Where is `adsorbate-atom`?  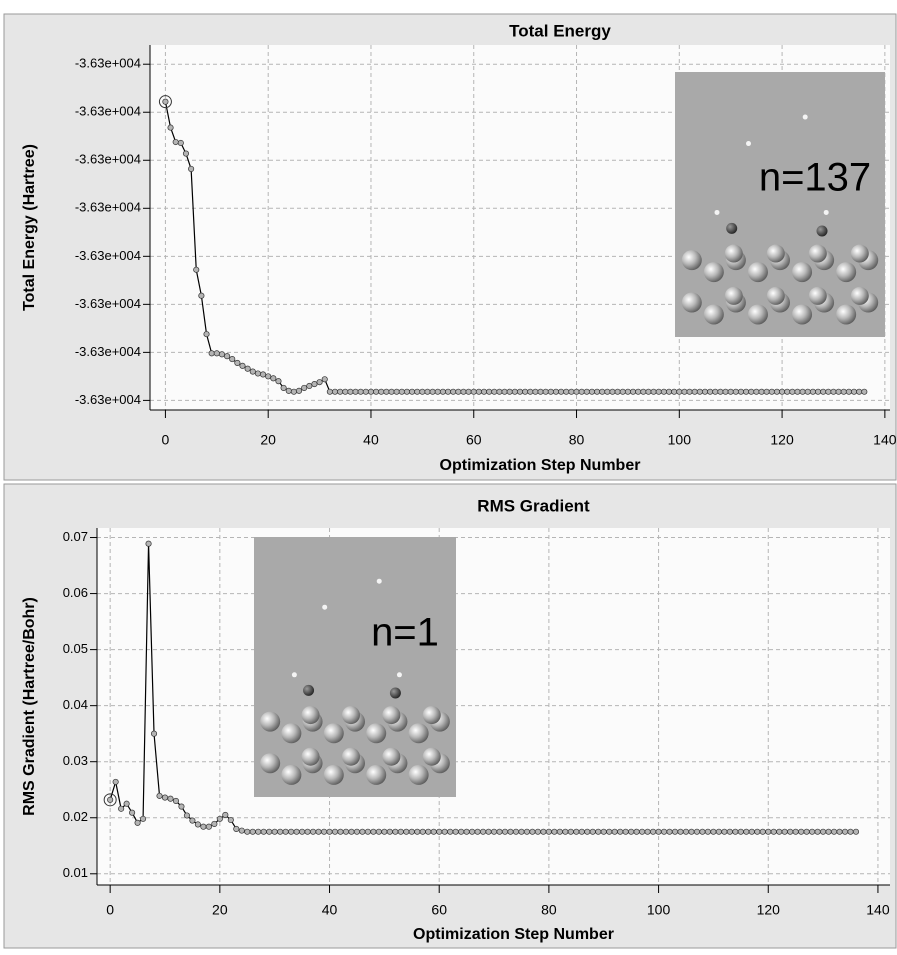 adsorbate-atom is located at coordinates (732, 228).